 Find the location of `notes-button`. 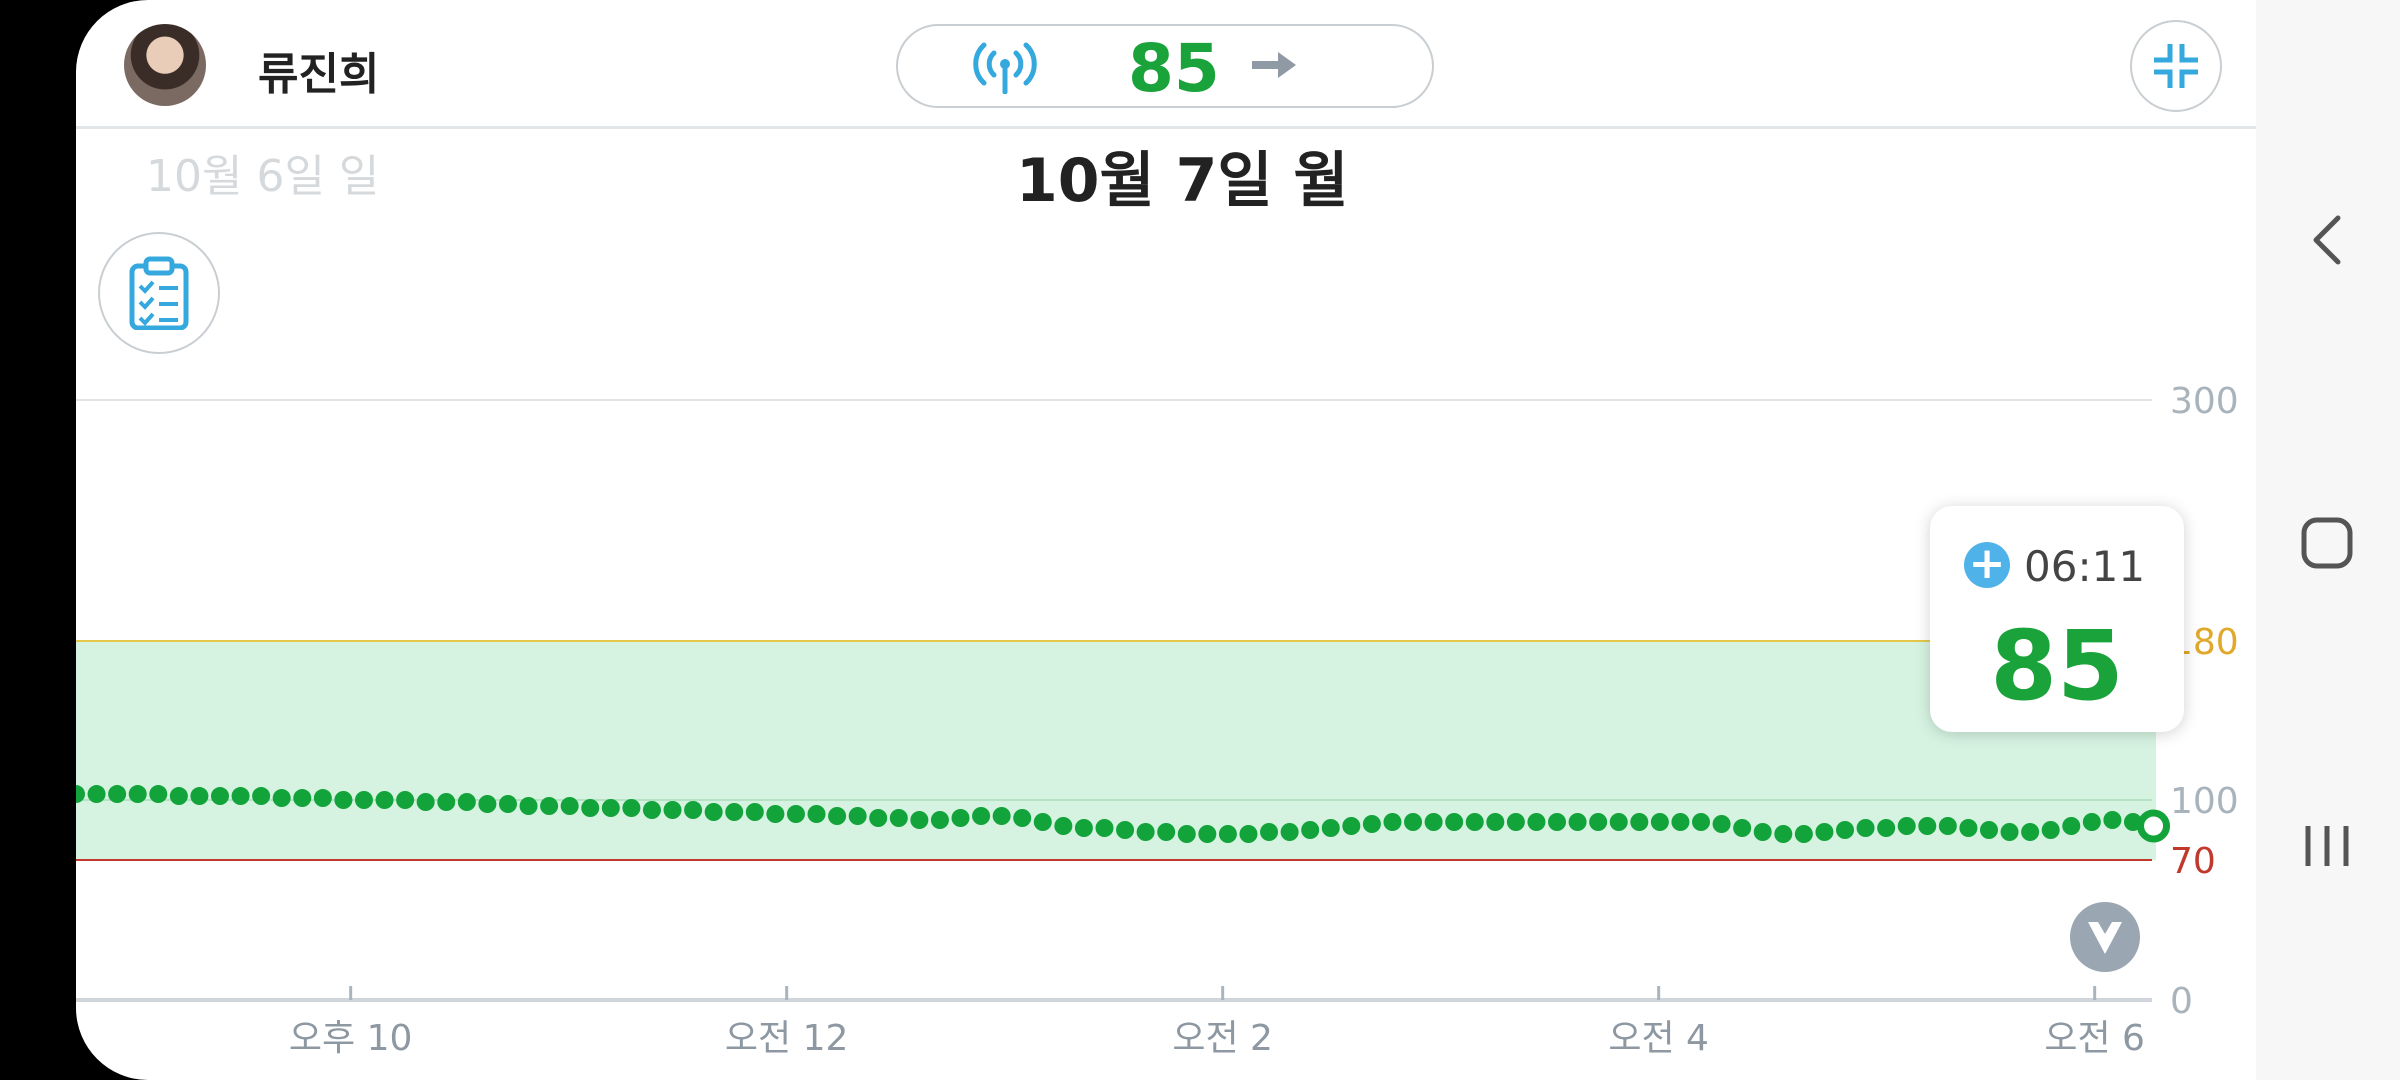

notes-button is located at coordinates (159, 293).